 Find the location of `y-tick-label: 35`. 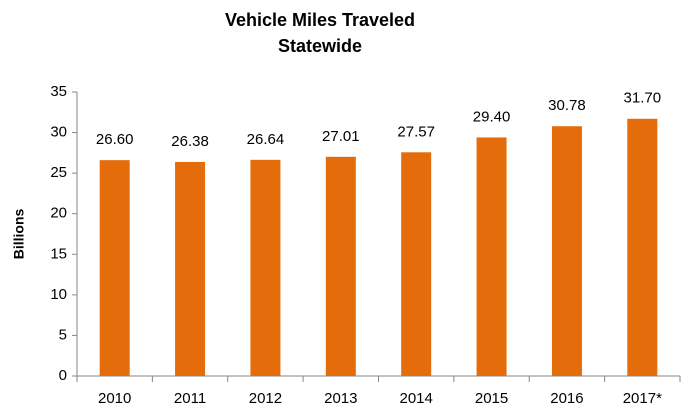

y-tick-label: 35 is located at coordinates (58, 91).